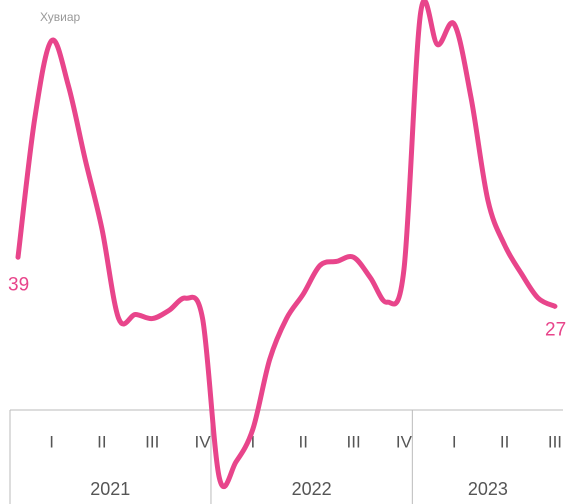 Image resolution: width=573 pixels, height=504 pixels. What do you see at coordinates (488, 489) in the screenshot?
I see `year-label: 2023` at bounding box center [488, 489].